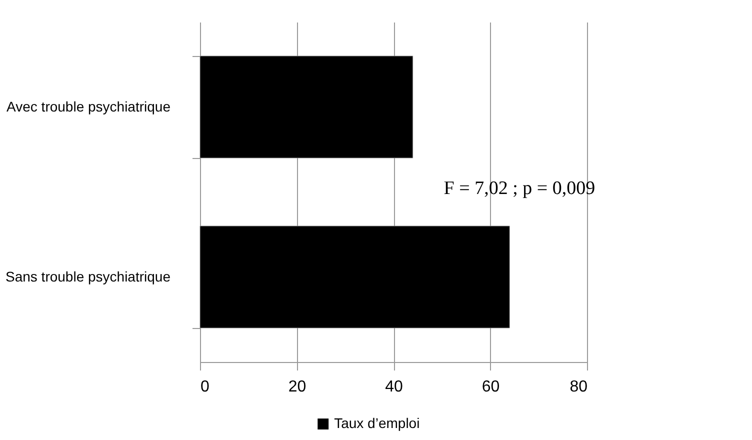  I want to click on x-tick-label: 80, so click(579, 387).